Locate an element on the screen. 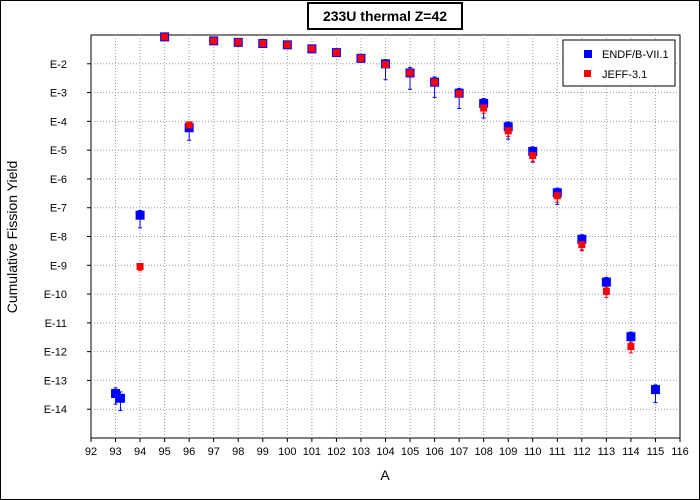  x-tick-label: 107 is located at coordinates (459, 452).